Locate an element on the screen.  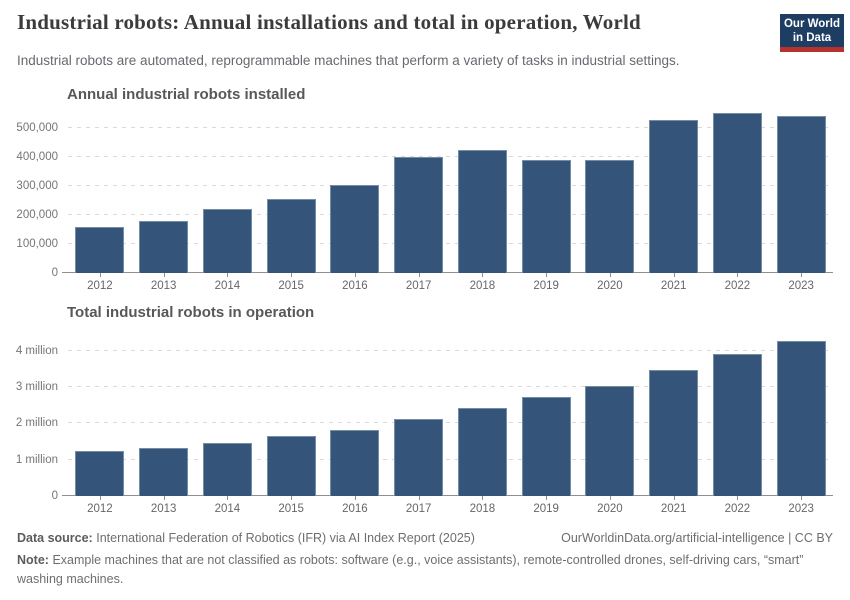
x-tick-label-2014: 2014 is located at coordinates (227, 286).